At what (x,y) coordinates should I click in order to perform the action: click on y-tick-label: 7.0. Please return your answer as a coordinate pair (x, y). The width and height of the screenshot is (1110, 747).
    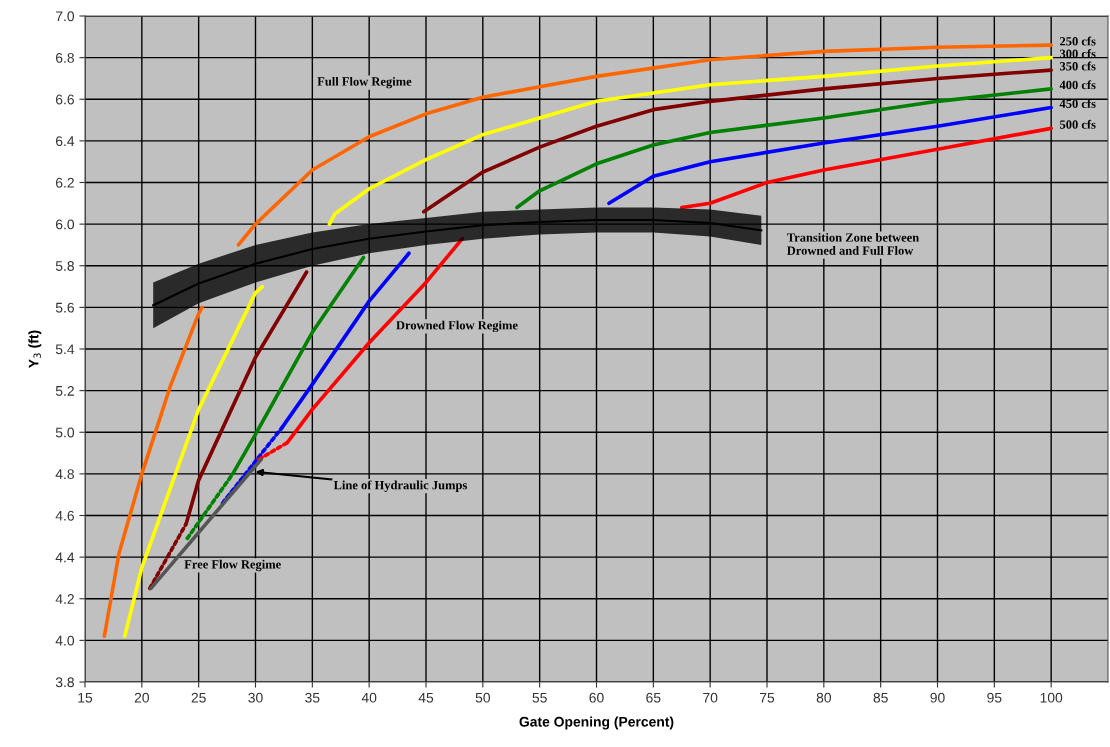
    Looking at the image, I should click on (65, 16).